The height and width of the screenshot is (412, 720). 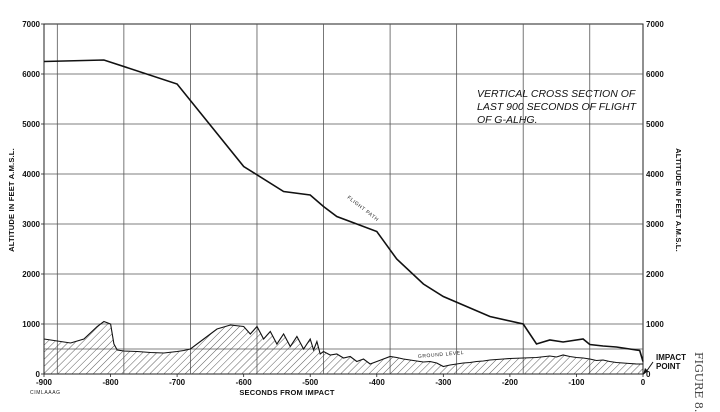 I want to click on impact-arrow, so click(x=648, y=368).